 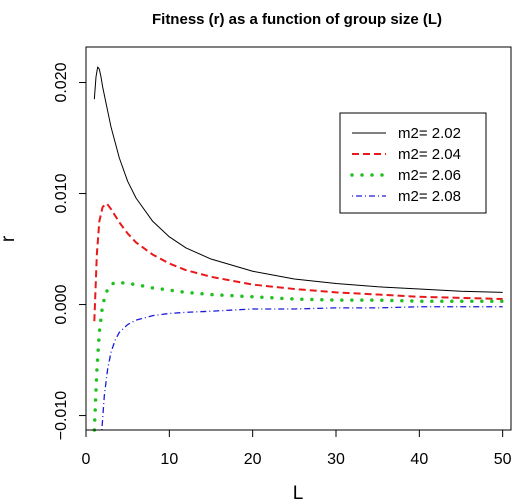 What do you see at coordinates (419, 459) in the screenshot?
I see `x-tick-label: 40` at bounding box center [419, 459].